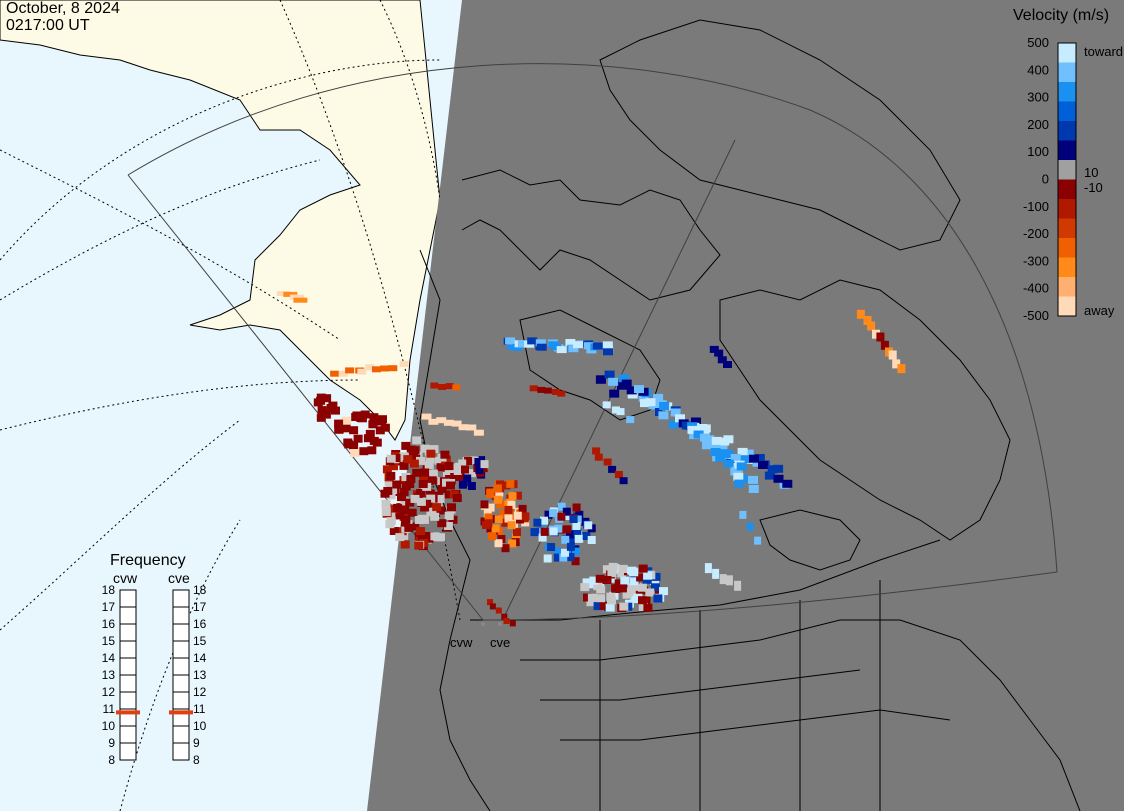 The width and height of the screenshot is (1124, 811). Describe the element at coordinates (200, 675) in the screenshot. I see `frequency-tick-label: 13` at that location.